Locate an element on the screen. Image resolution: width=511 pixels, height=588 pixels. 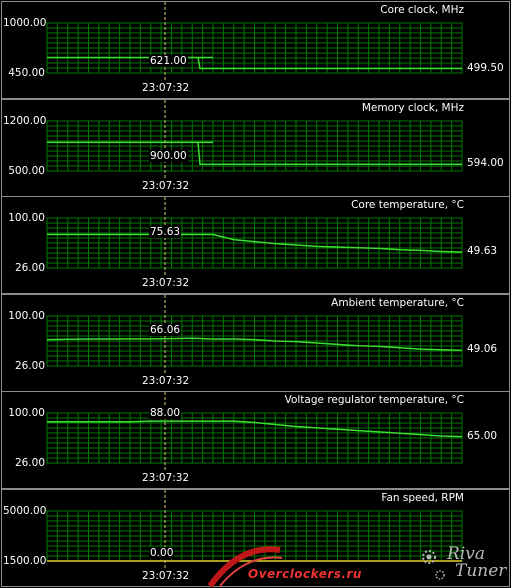
cursor-value-label: 75.63 is located at coordinates (165, 231).